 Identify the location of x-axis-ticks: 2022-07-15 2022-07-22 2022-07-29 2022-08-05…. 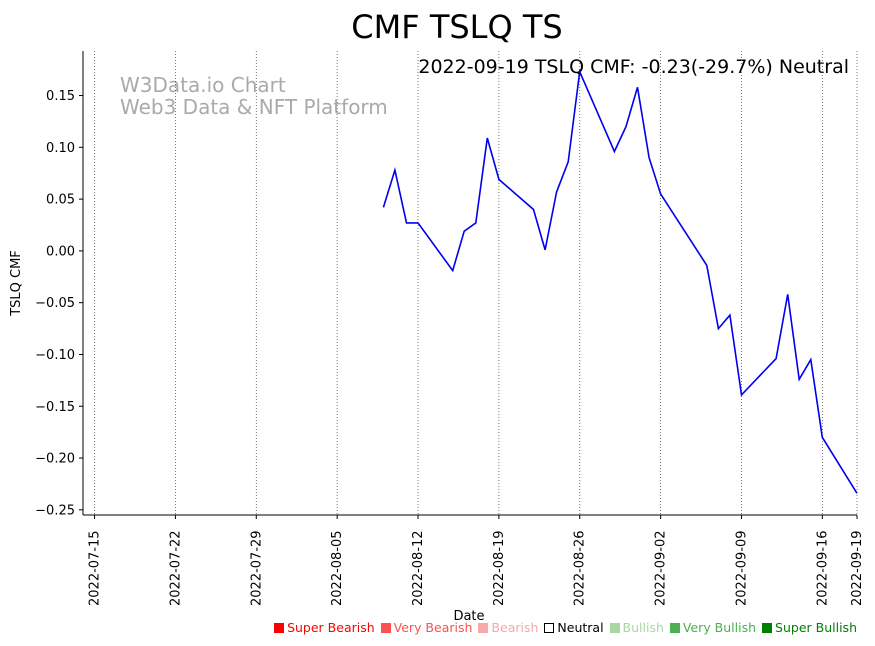
(476, 560).